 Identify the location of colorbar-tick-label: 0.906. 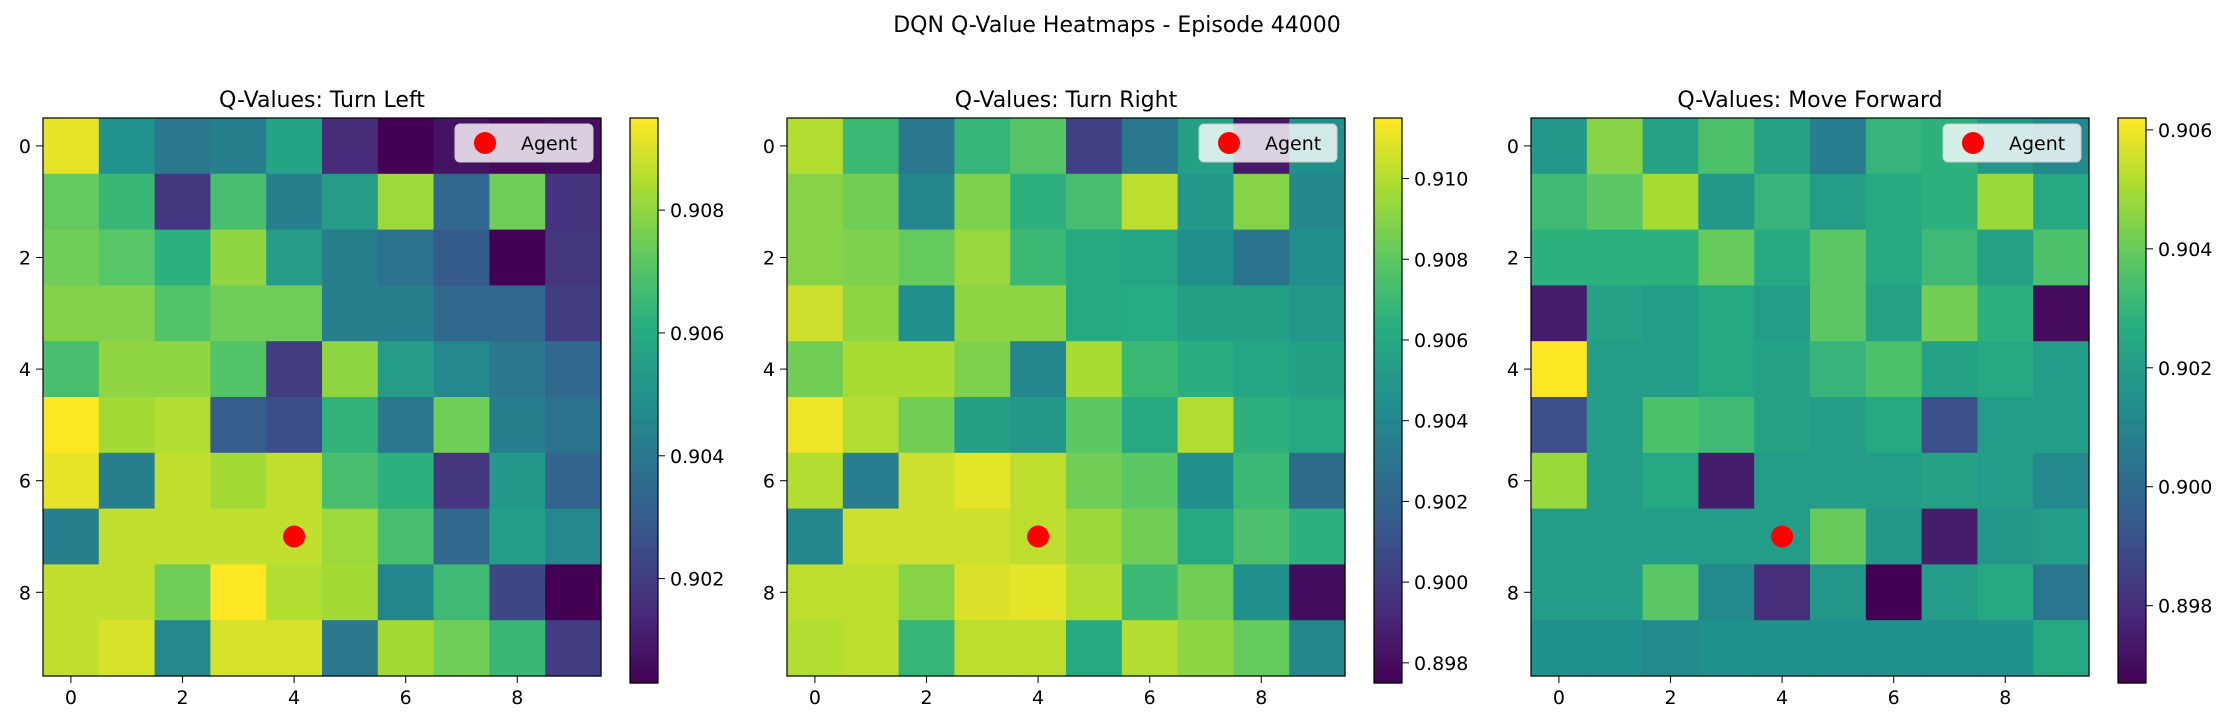
(1441, 341).